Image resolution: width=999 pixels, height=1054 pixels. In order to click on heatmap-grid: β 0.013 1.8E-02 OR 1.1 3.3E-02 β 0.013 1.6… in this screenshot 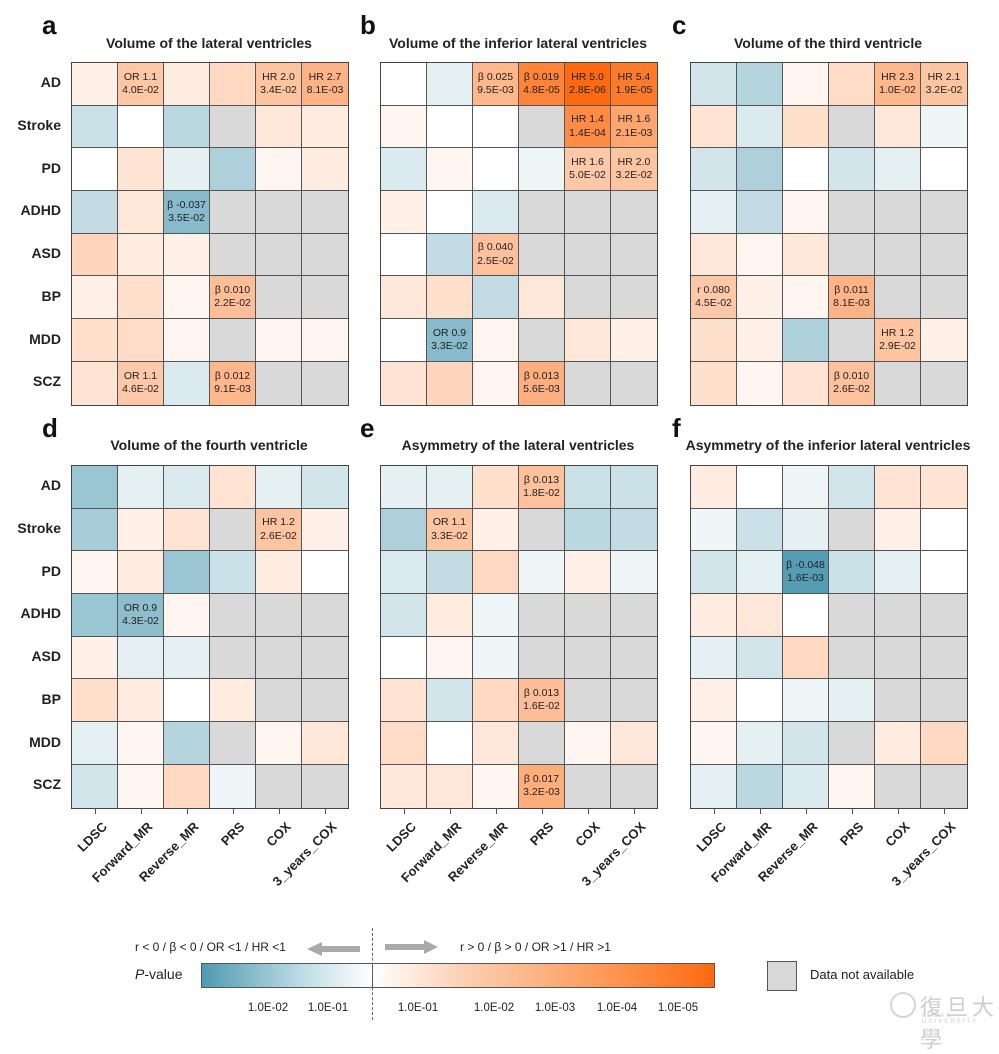, I will do `click(519, 637)`.